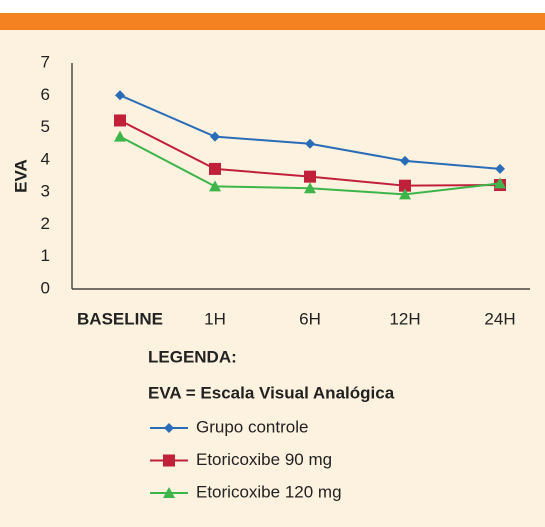  What do you see at coordinates (404, 318) in the screenshot?
I see `x-tick-label: 12H` at bounding box center [404, 318].